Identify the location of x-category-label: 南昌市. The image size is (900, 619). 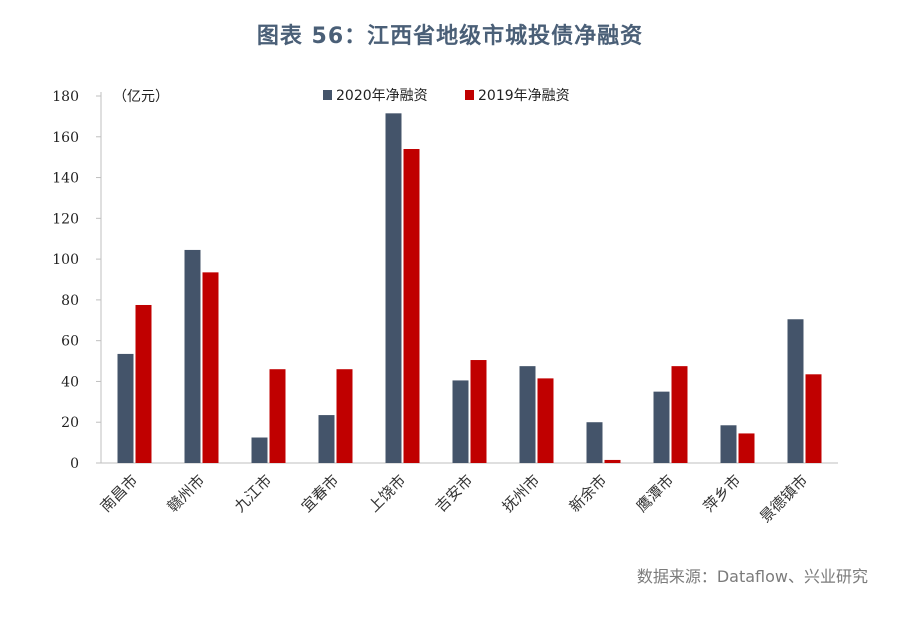
(119, 493).